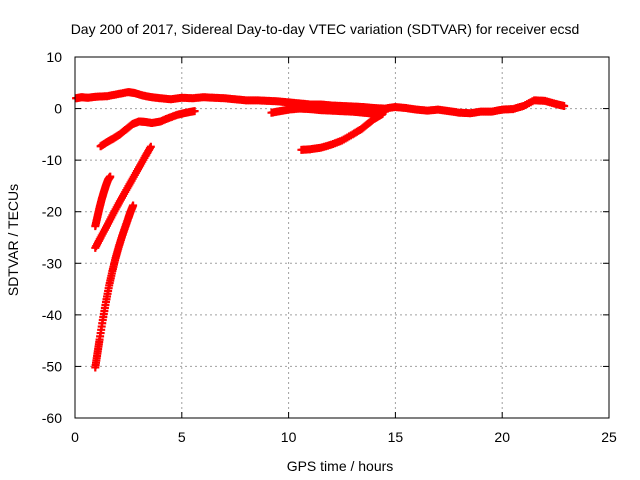 The width and height of the screenshot is (640, 480). What do you see at coordinates (328, 111) in the screenshot?
I see `series-dip-segment` at bounding box center [328, 111].